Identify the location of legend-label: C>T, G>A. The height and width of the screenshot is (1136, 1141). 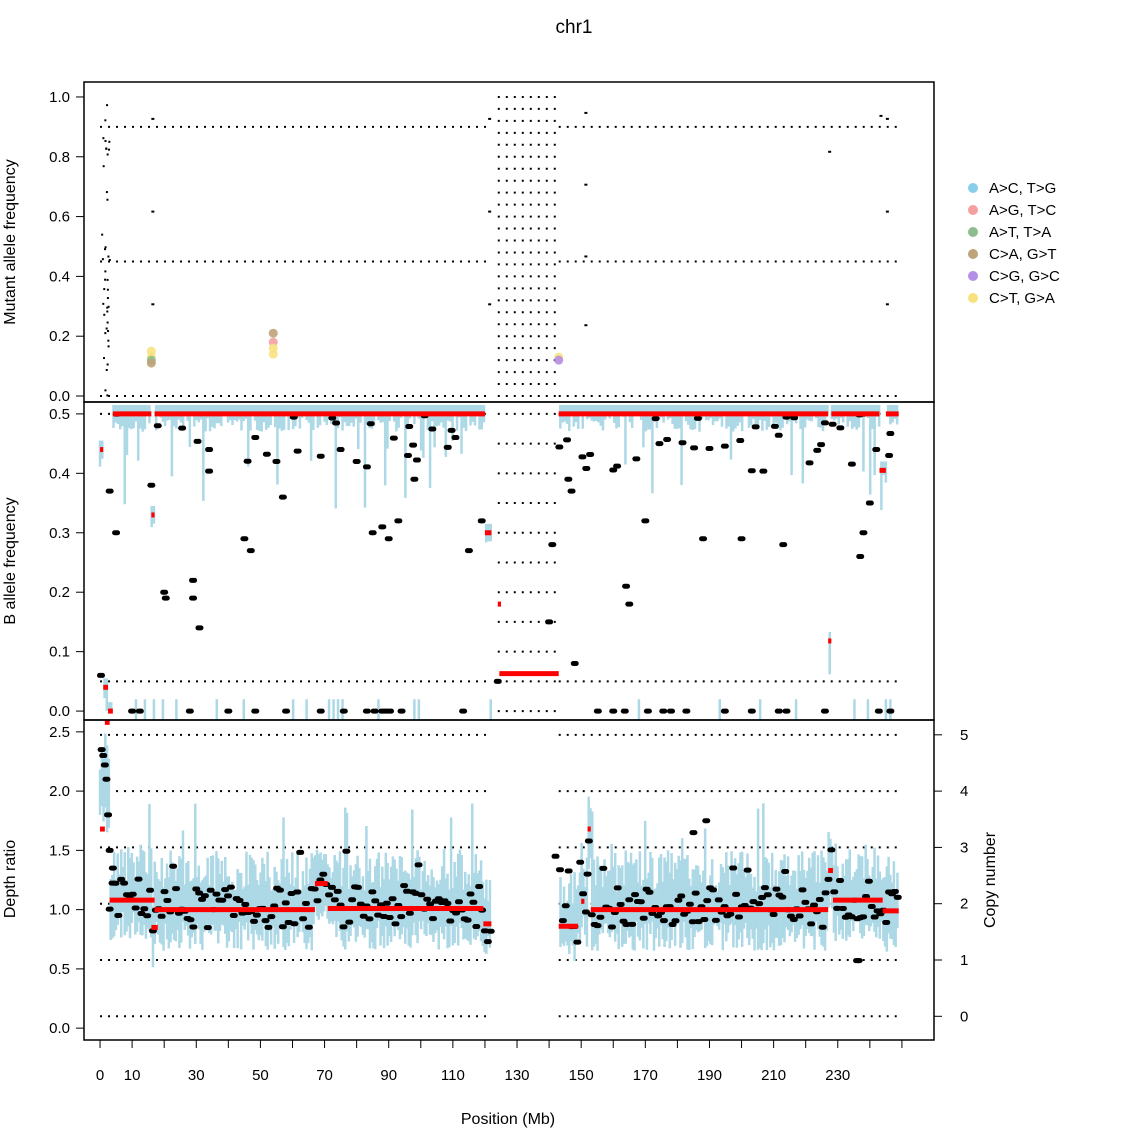
(1022, 298).